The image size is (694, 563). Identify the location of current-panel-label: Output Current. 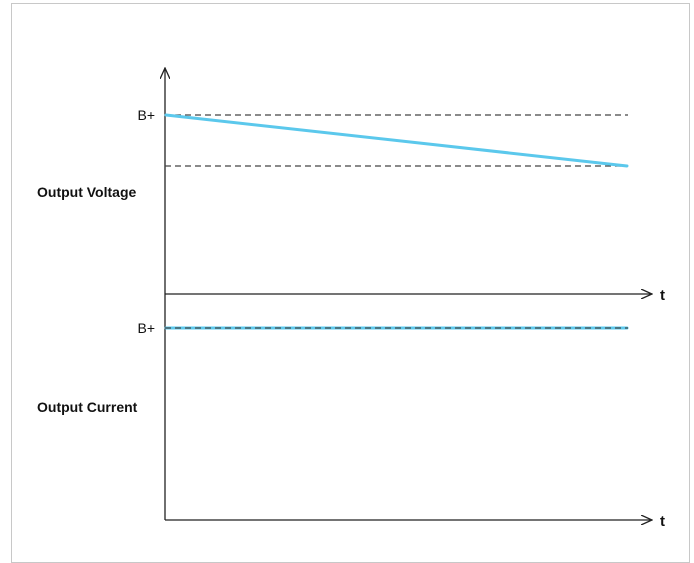
(87, 407).